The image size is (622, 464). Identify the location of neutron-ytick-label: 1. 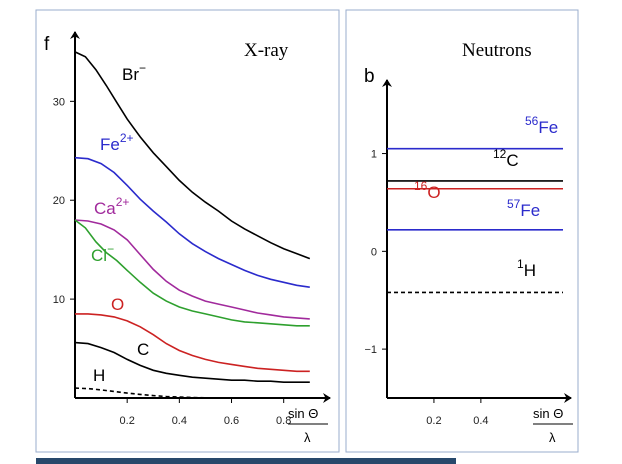
(374, 155).